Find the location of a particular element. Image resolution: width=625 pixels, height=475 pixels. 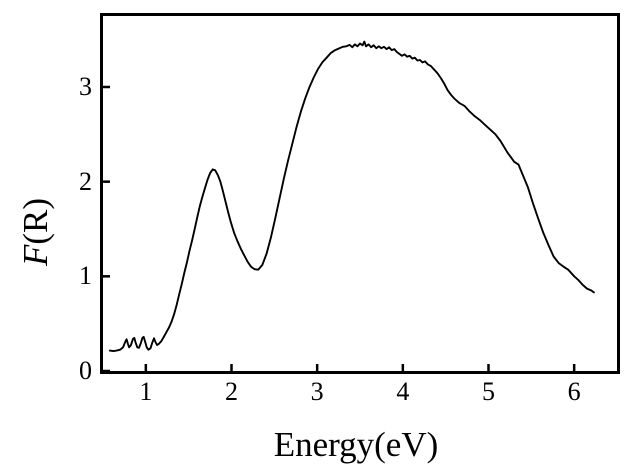

y-axis-label: F(R) is located at coordinates (35, 231).